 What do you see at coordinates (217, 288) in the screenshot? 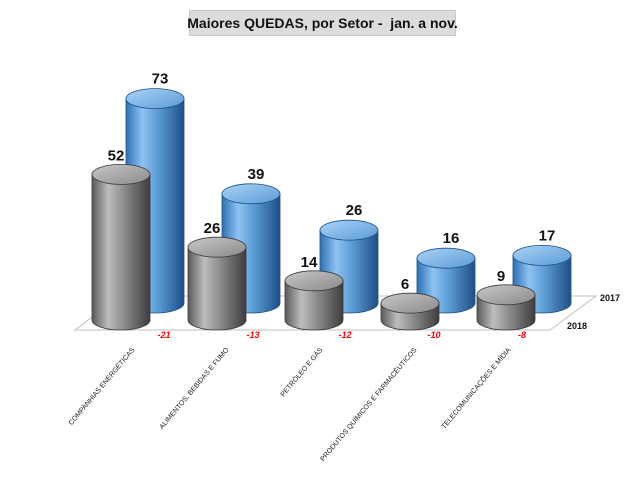
I see `bar-2018-2-body` at bounding box center [217, 288].